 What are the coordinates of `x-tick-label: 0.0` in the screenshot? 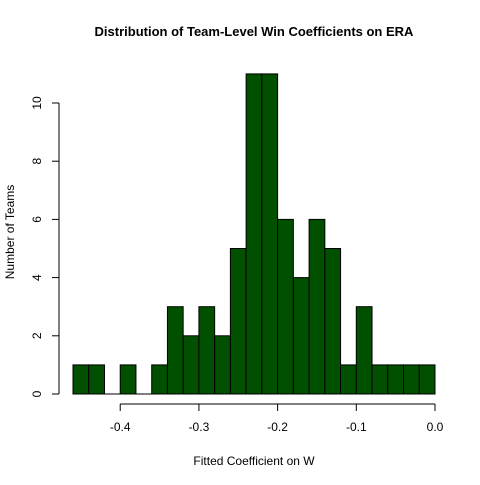 It's located at (435, 427).